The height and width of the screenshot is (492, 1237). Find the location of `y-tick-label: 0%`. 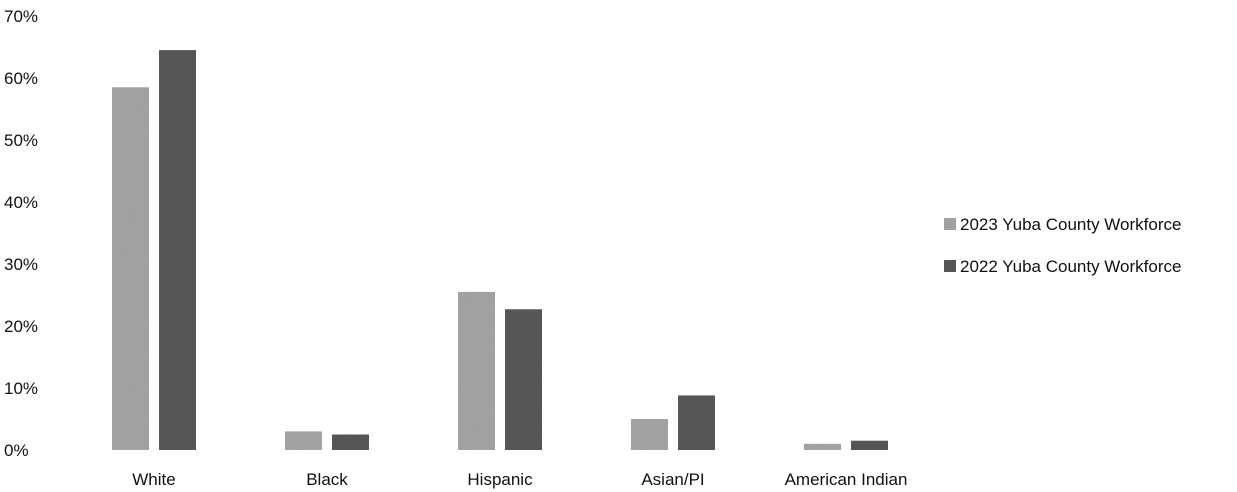

y-tick-label: 0% is located at coordinates (16, 450).